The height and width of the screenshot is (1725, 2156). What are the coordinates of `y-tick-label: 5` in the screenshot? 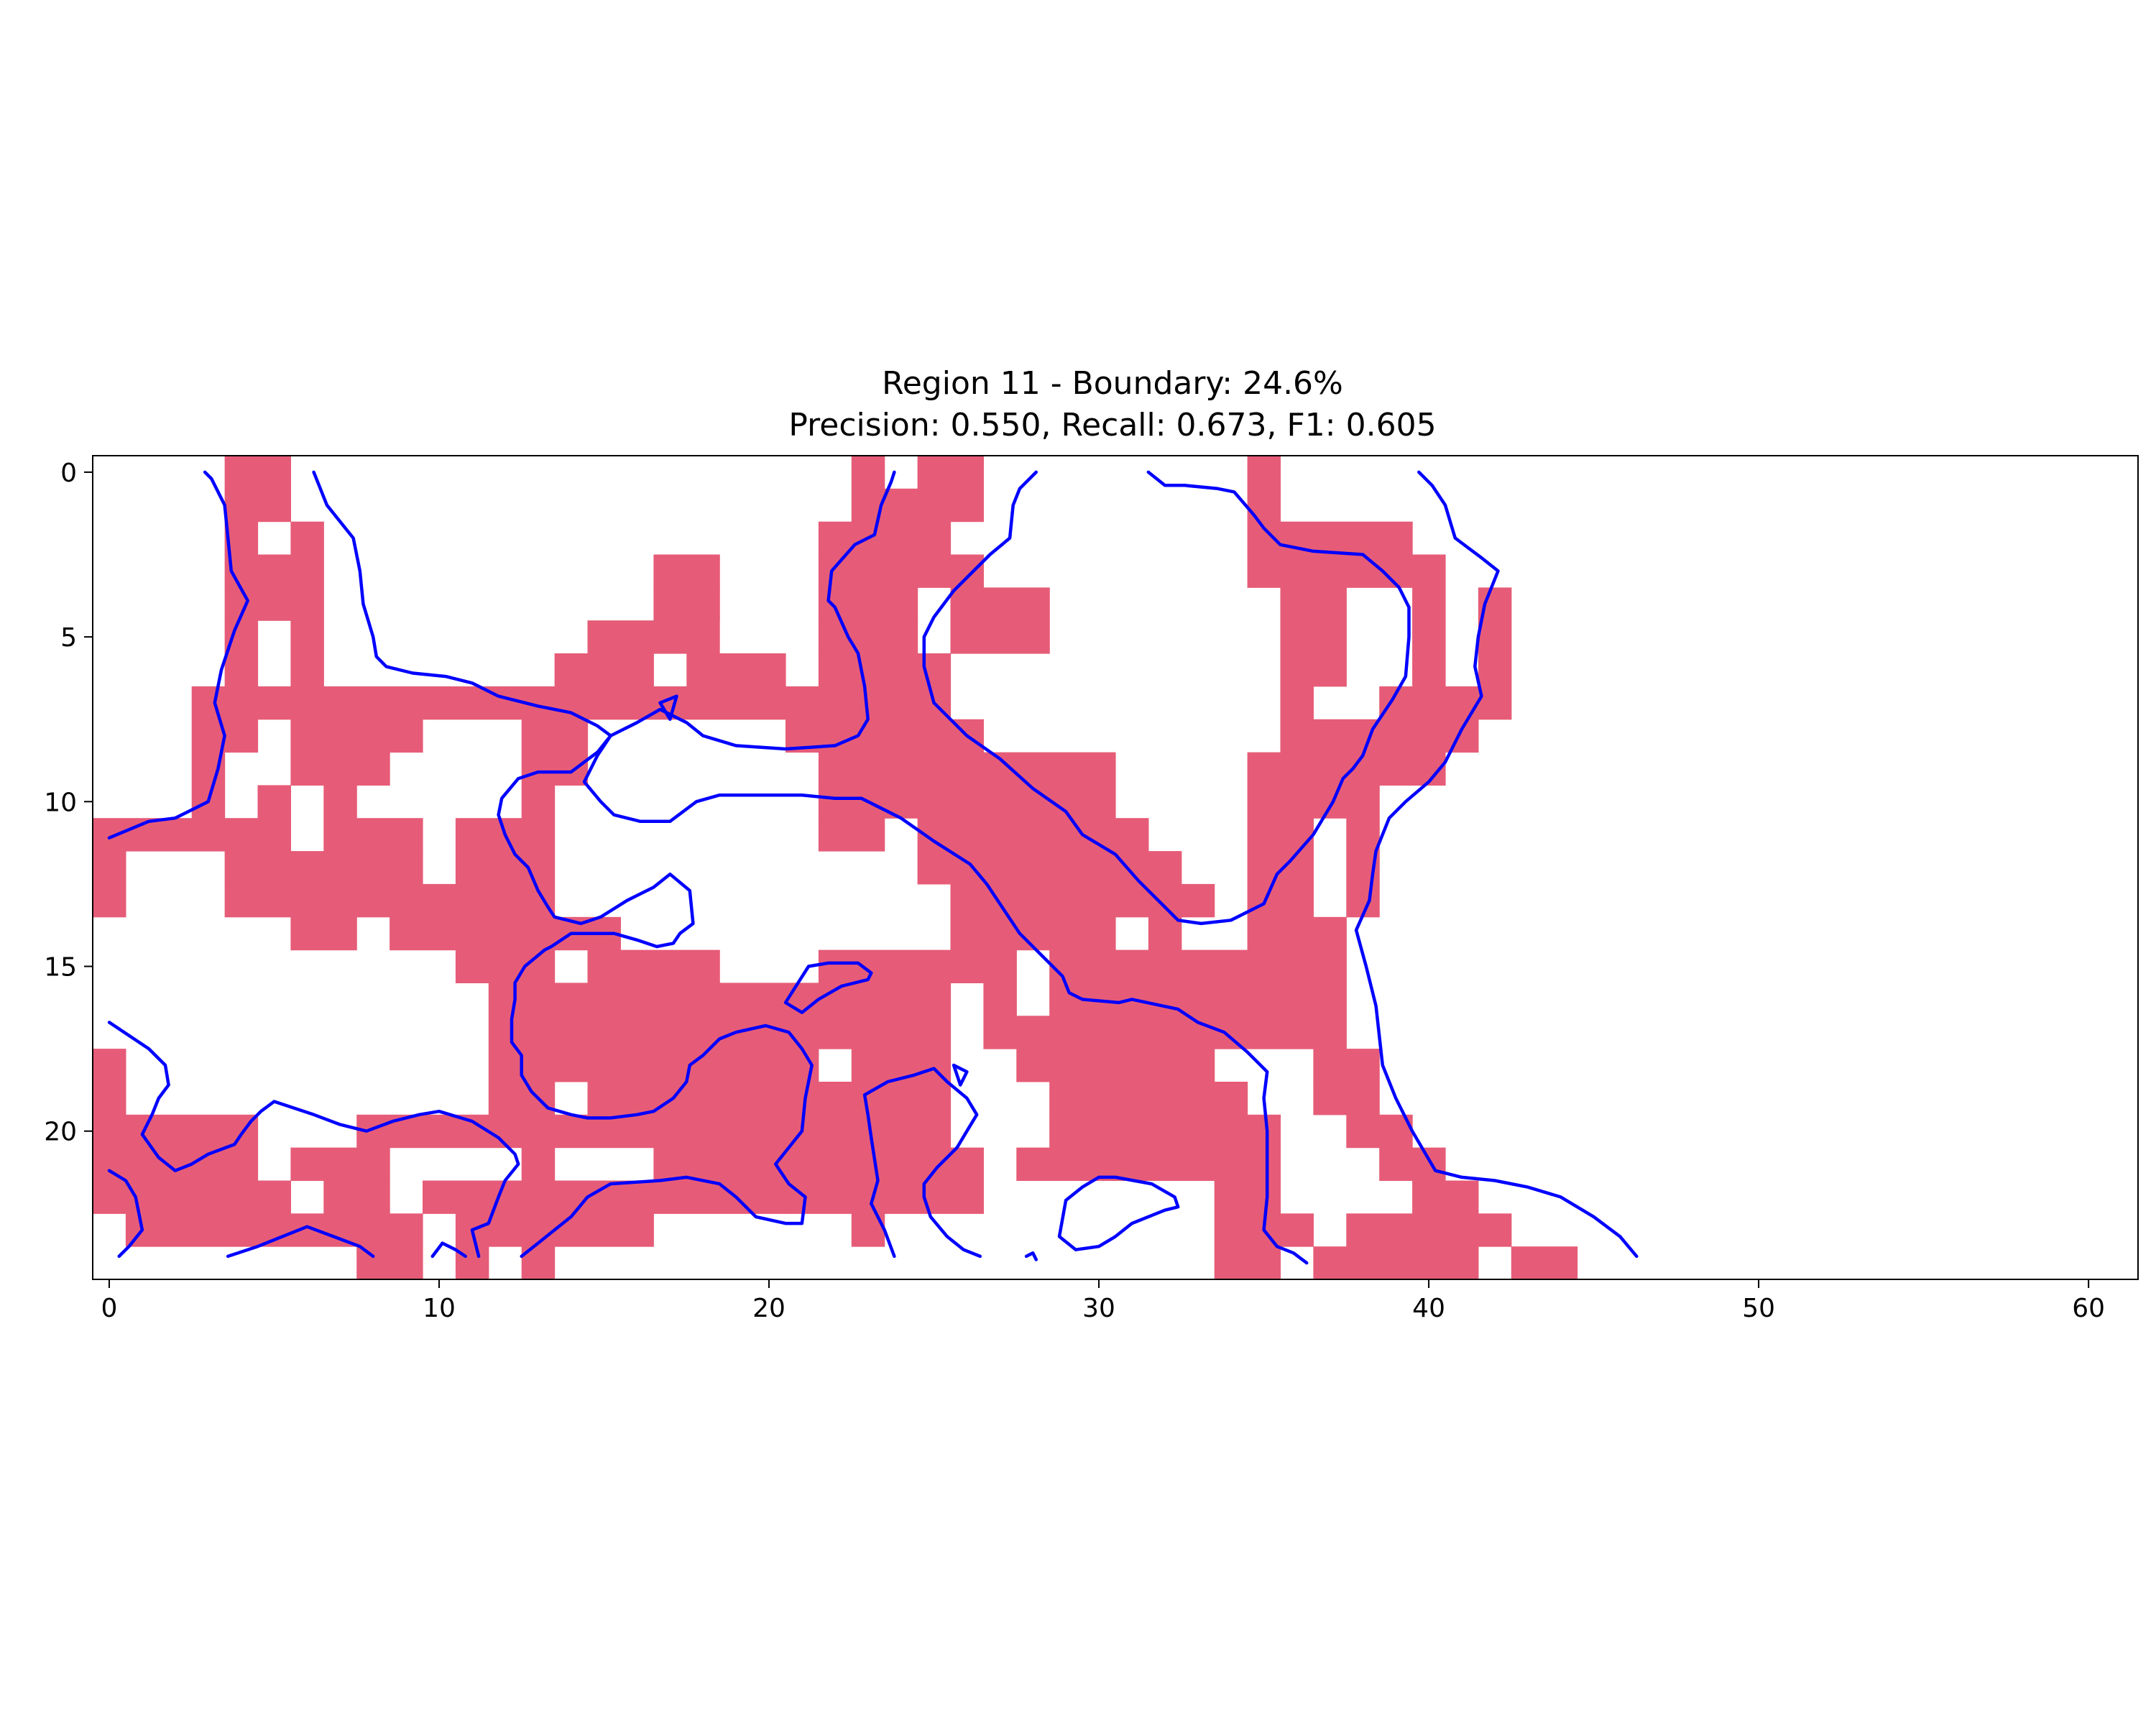 It's located at (68, 638).